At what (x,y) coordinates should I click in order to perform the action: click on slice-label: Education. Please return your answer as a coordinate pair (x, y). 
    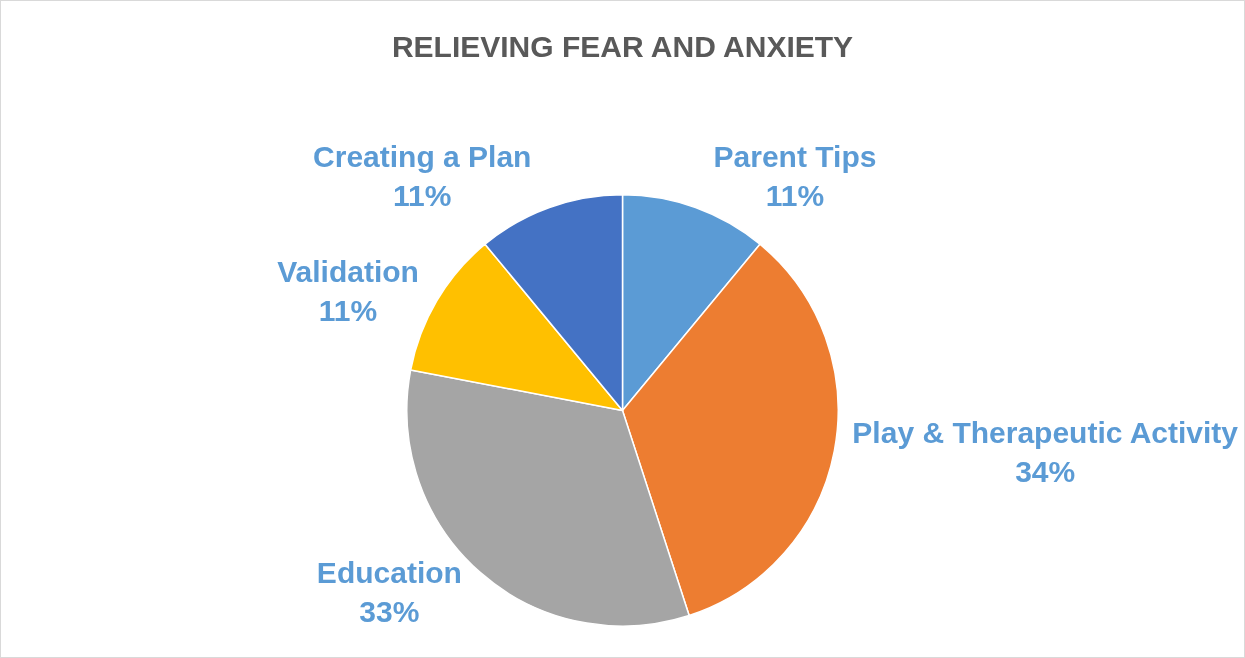
    Looking at the image, I should click on (389, 573).